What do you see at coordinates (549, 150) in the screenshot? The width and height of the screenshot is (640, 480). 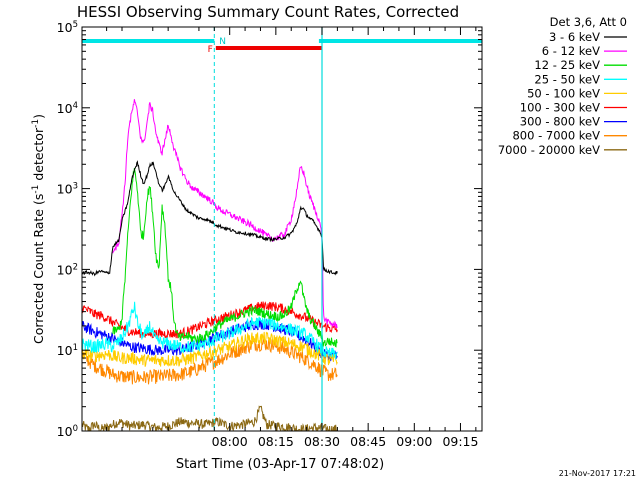 I see `legend-label-9: 7000 - 20000 keV` at bounding box center [549, 150].